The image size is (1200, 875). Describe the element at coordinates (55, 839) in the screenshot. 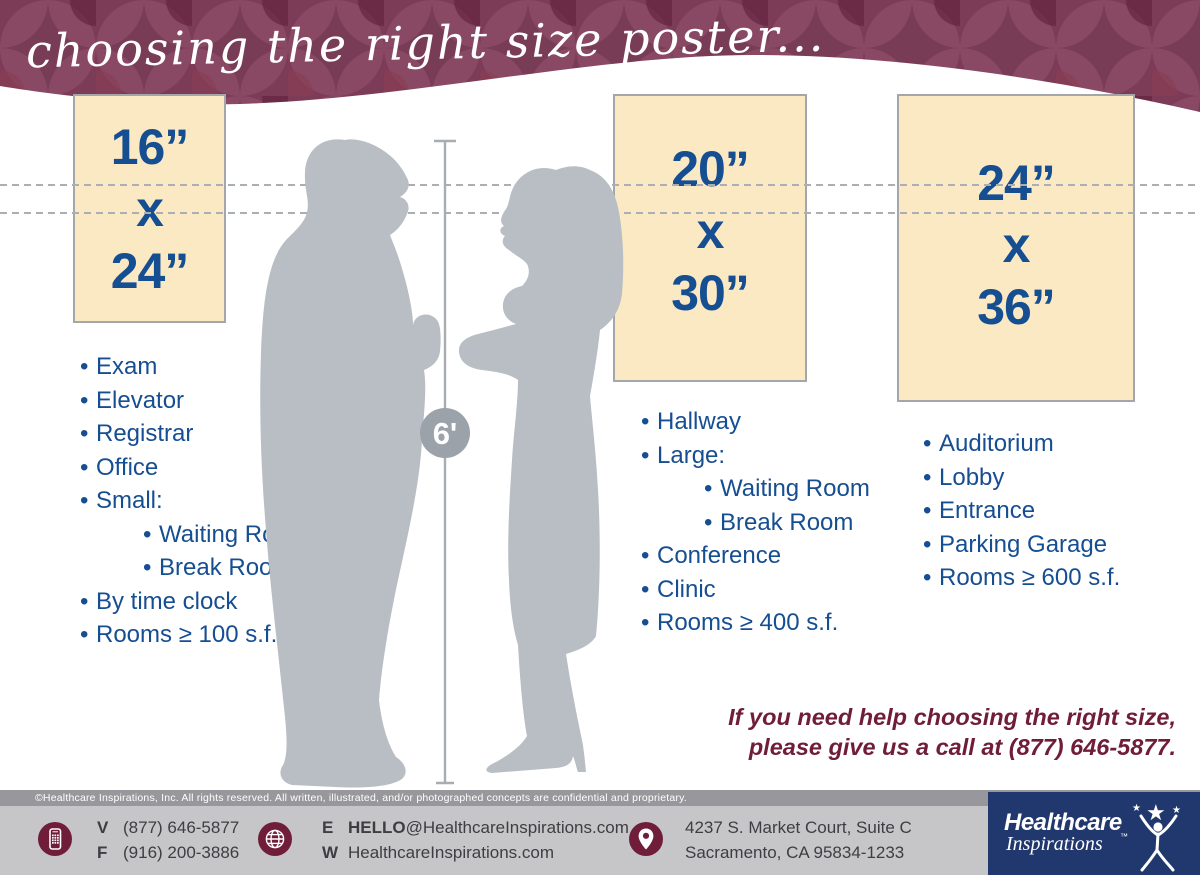

I see `phone-icon` at that location.